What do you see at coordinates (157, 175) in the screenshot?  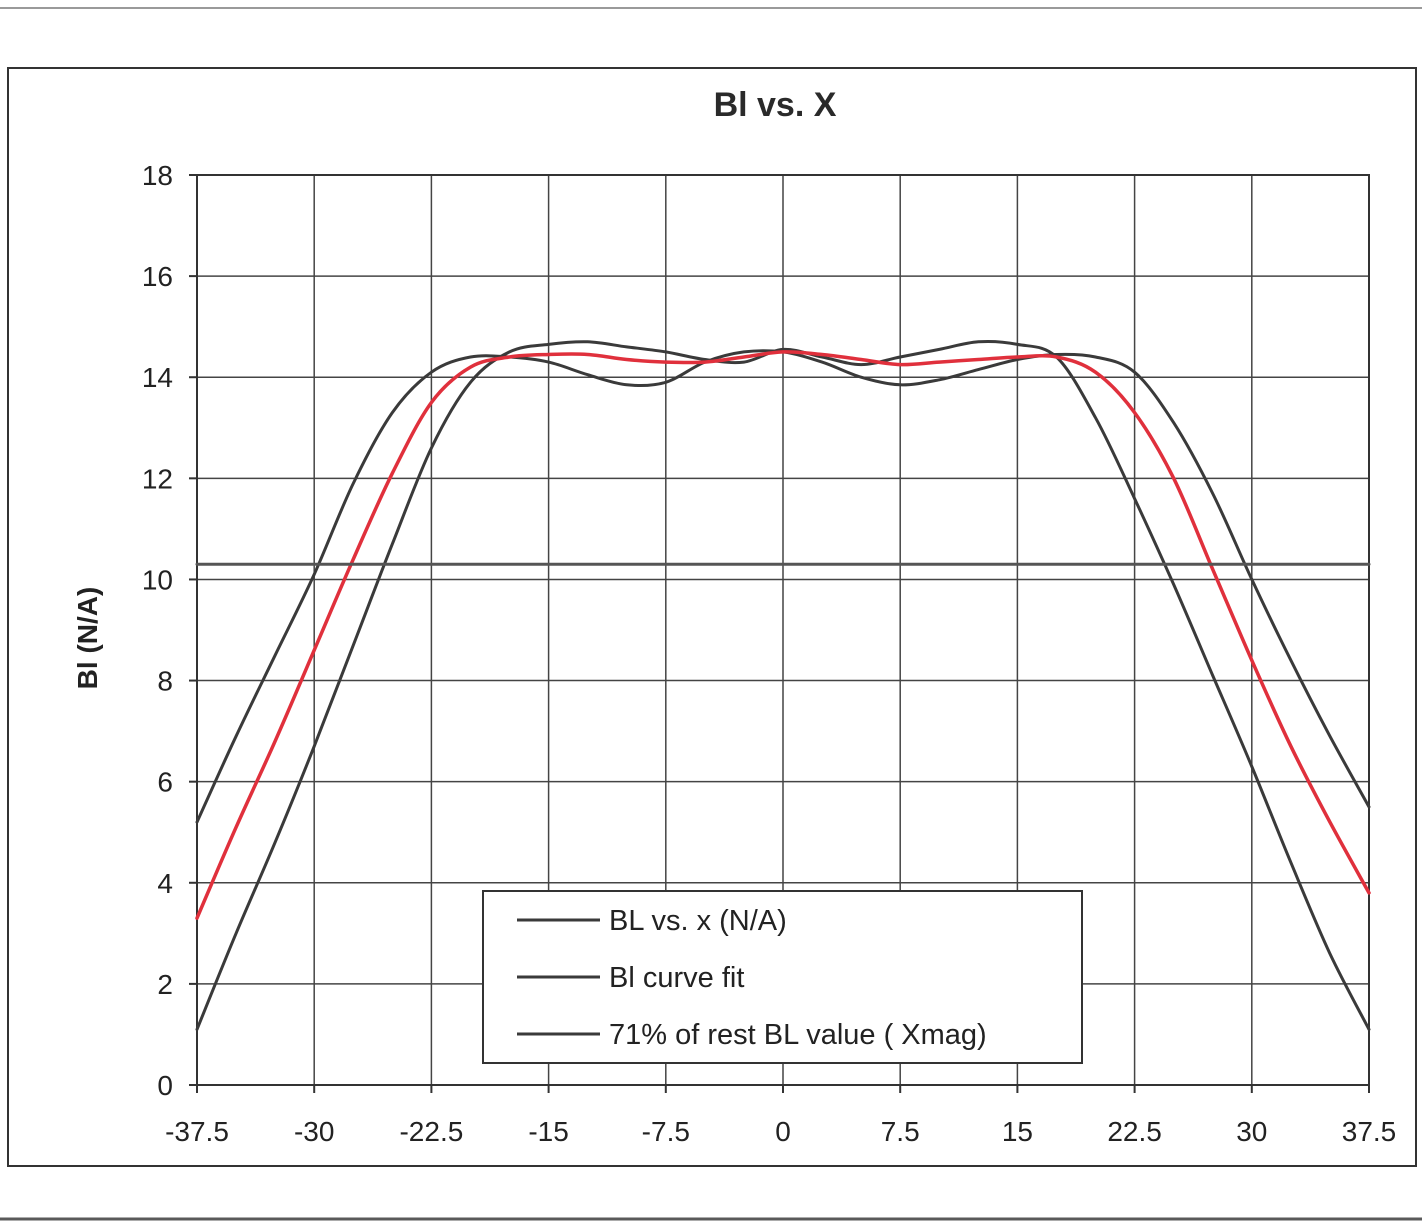 I see `y-tick-label: 18` at bounding box center [157, 175].